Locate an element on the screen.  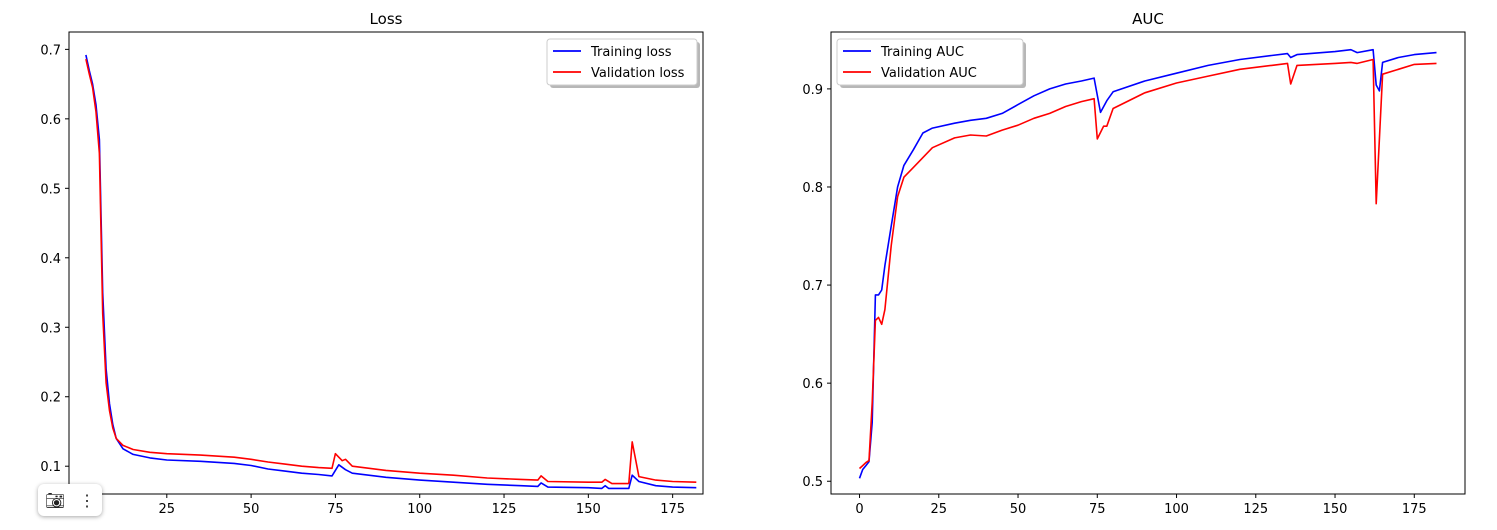
y-tick-label: 0.8 is located at coordinates (812, 188).